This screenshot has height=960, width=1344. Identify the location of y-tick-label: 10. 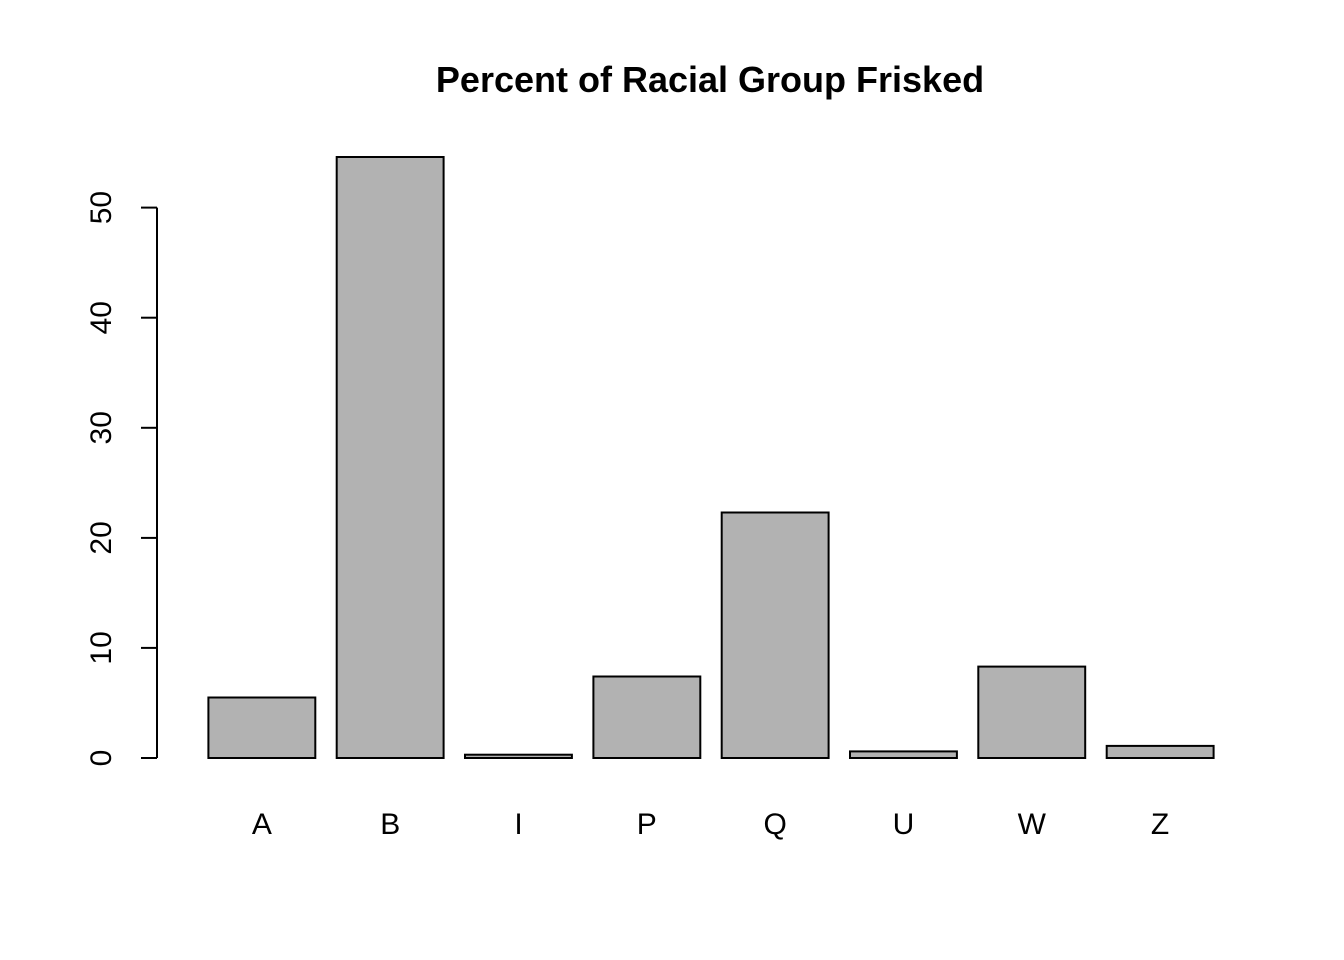
(101, 647).